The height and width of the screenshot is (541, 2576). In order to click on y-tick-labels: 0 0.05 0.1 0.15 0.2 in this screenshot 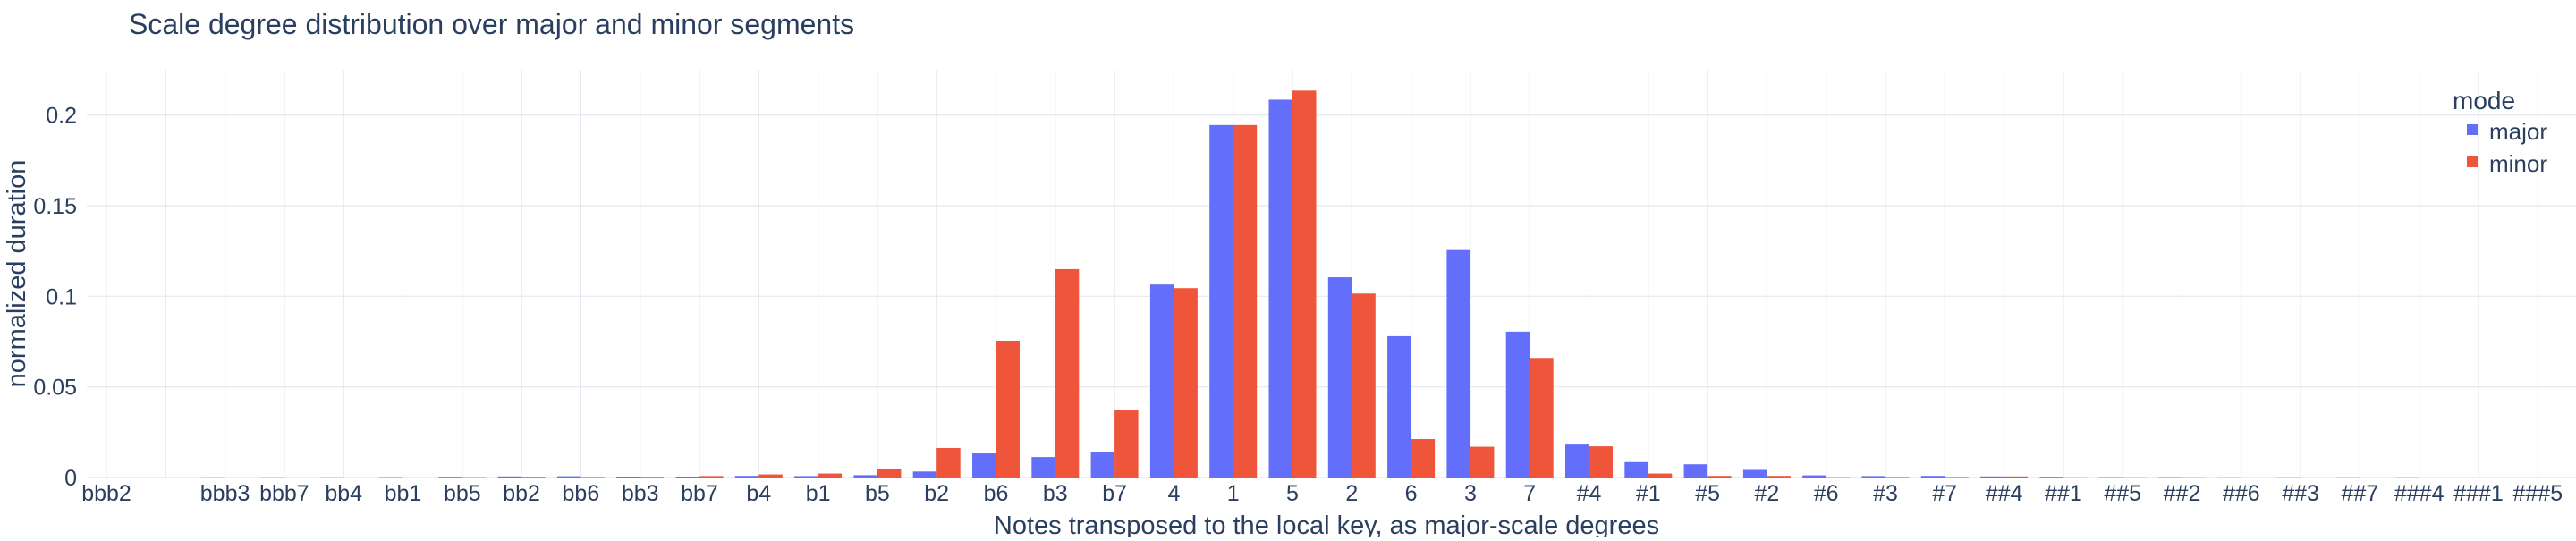, I will do `click(55, 297)`.